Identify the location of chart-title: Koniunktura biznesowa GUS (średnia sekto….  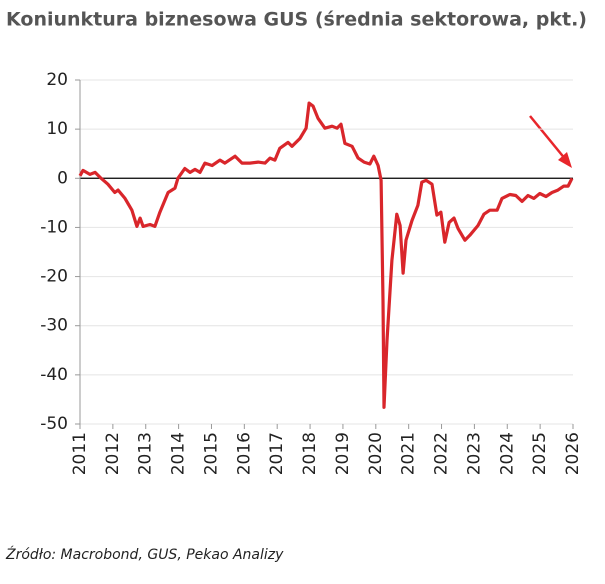
(296, 20).